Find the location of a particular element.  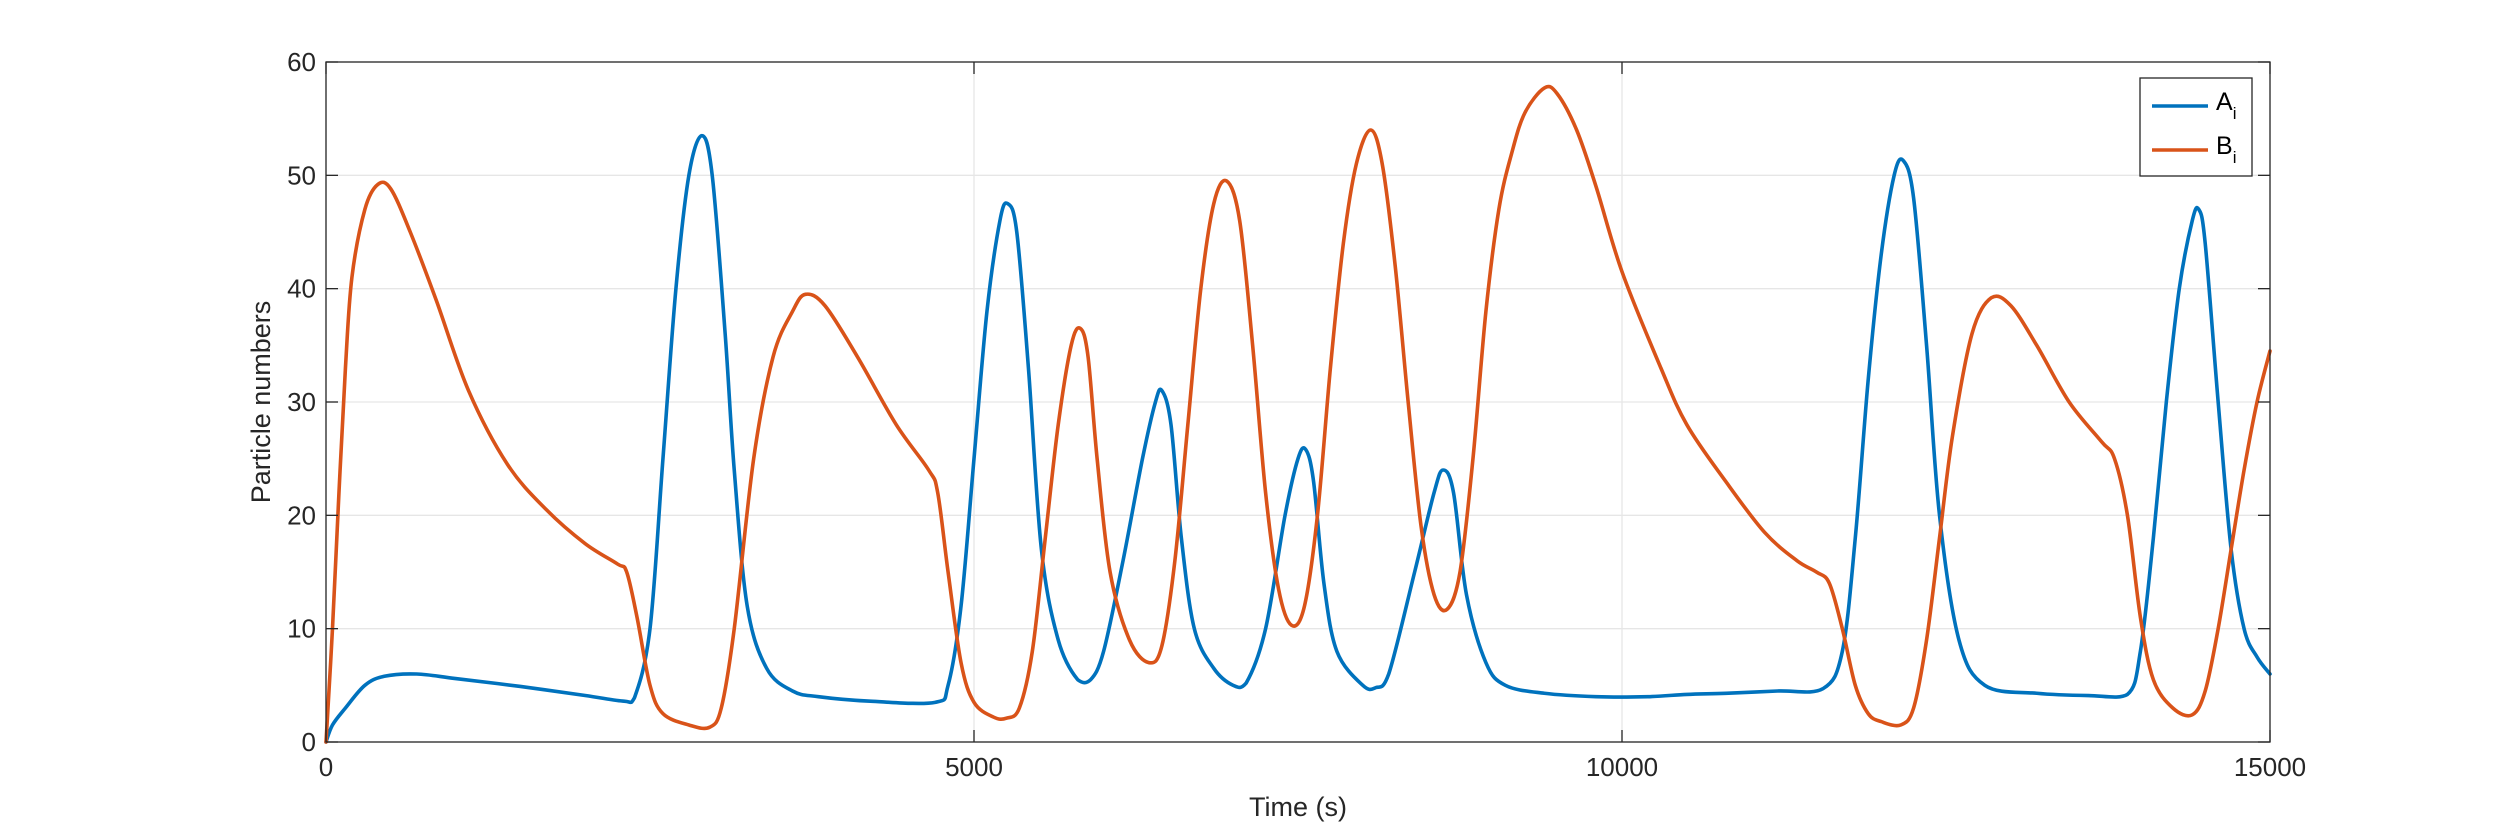

x-tick-label: 15000 is located at coordinates (2270, 767).